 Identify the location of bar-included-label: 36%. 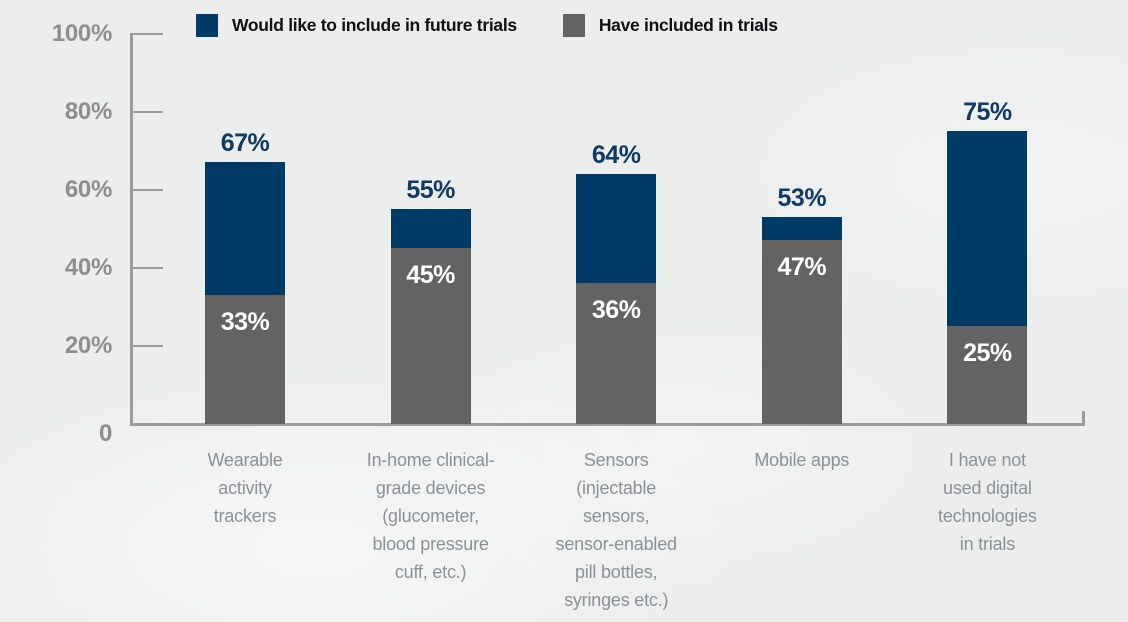
(616, 310).